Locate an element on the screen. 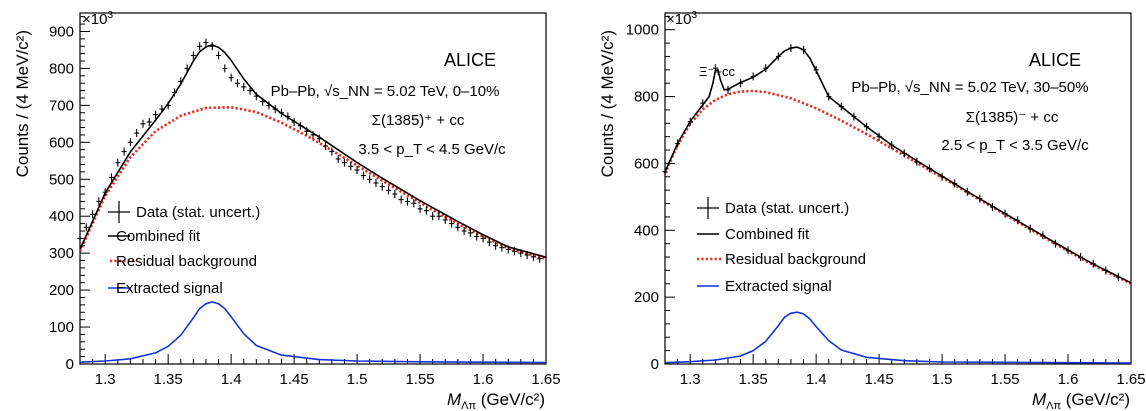  left-y-tick-label: 900 is located at coordinates (61, 31).